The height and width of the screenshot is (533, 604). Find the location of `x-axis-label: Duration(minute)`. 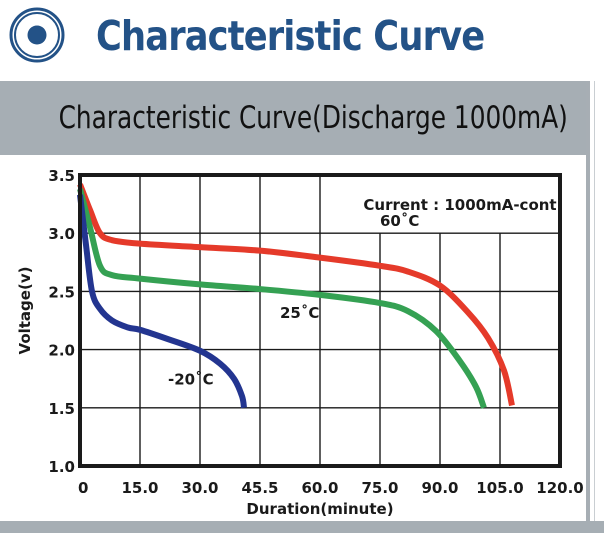

x-axis-label: Duration(minute) is located at coordinates (319, 509).